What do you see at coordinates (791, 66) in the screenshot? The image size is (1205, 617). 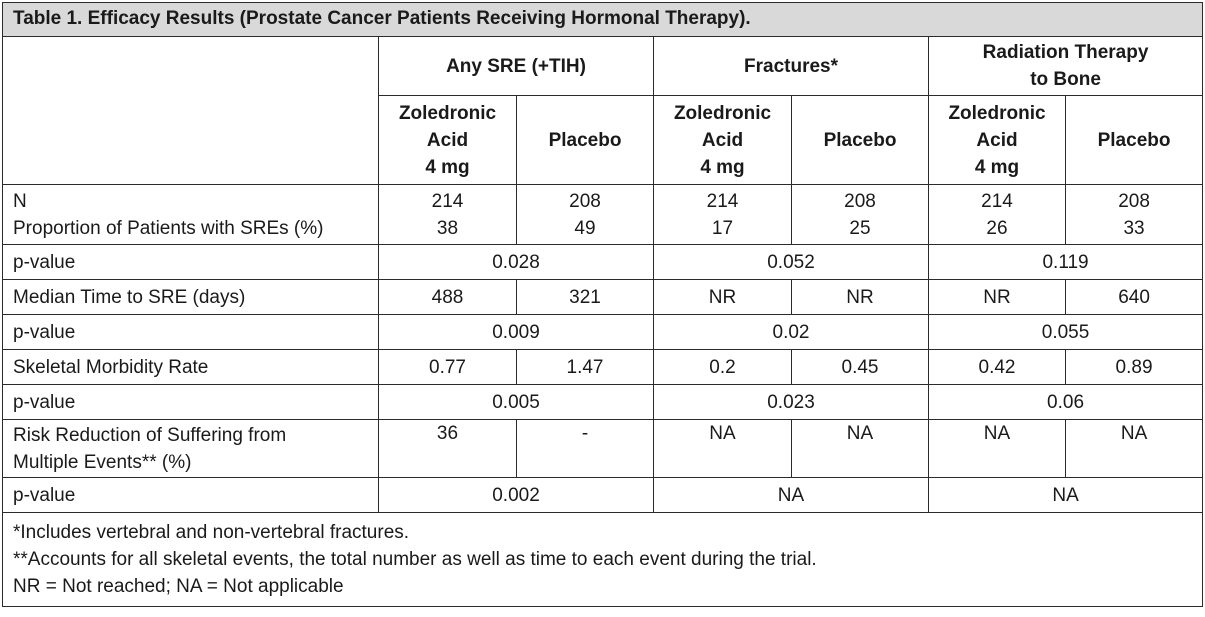 I see `group-header-fractures: Fractures*` at bounding box center [791, 66].